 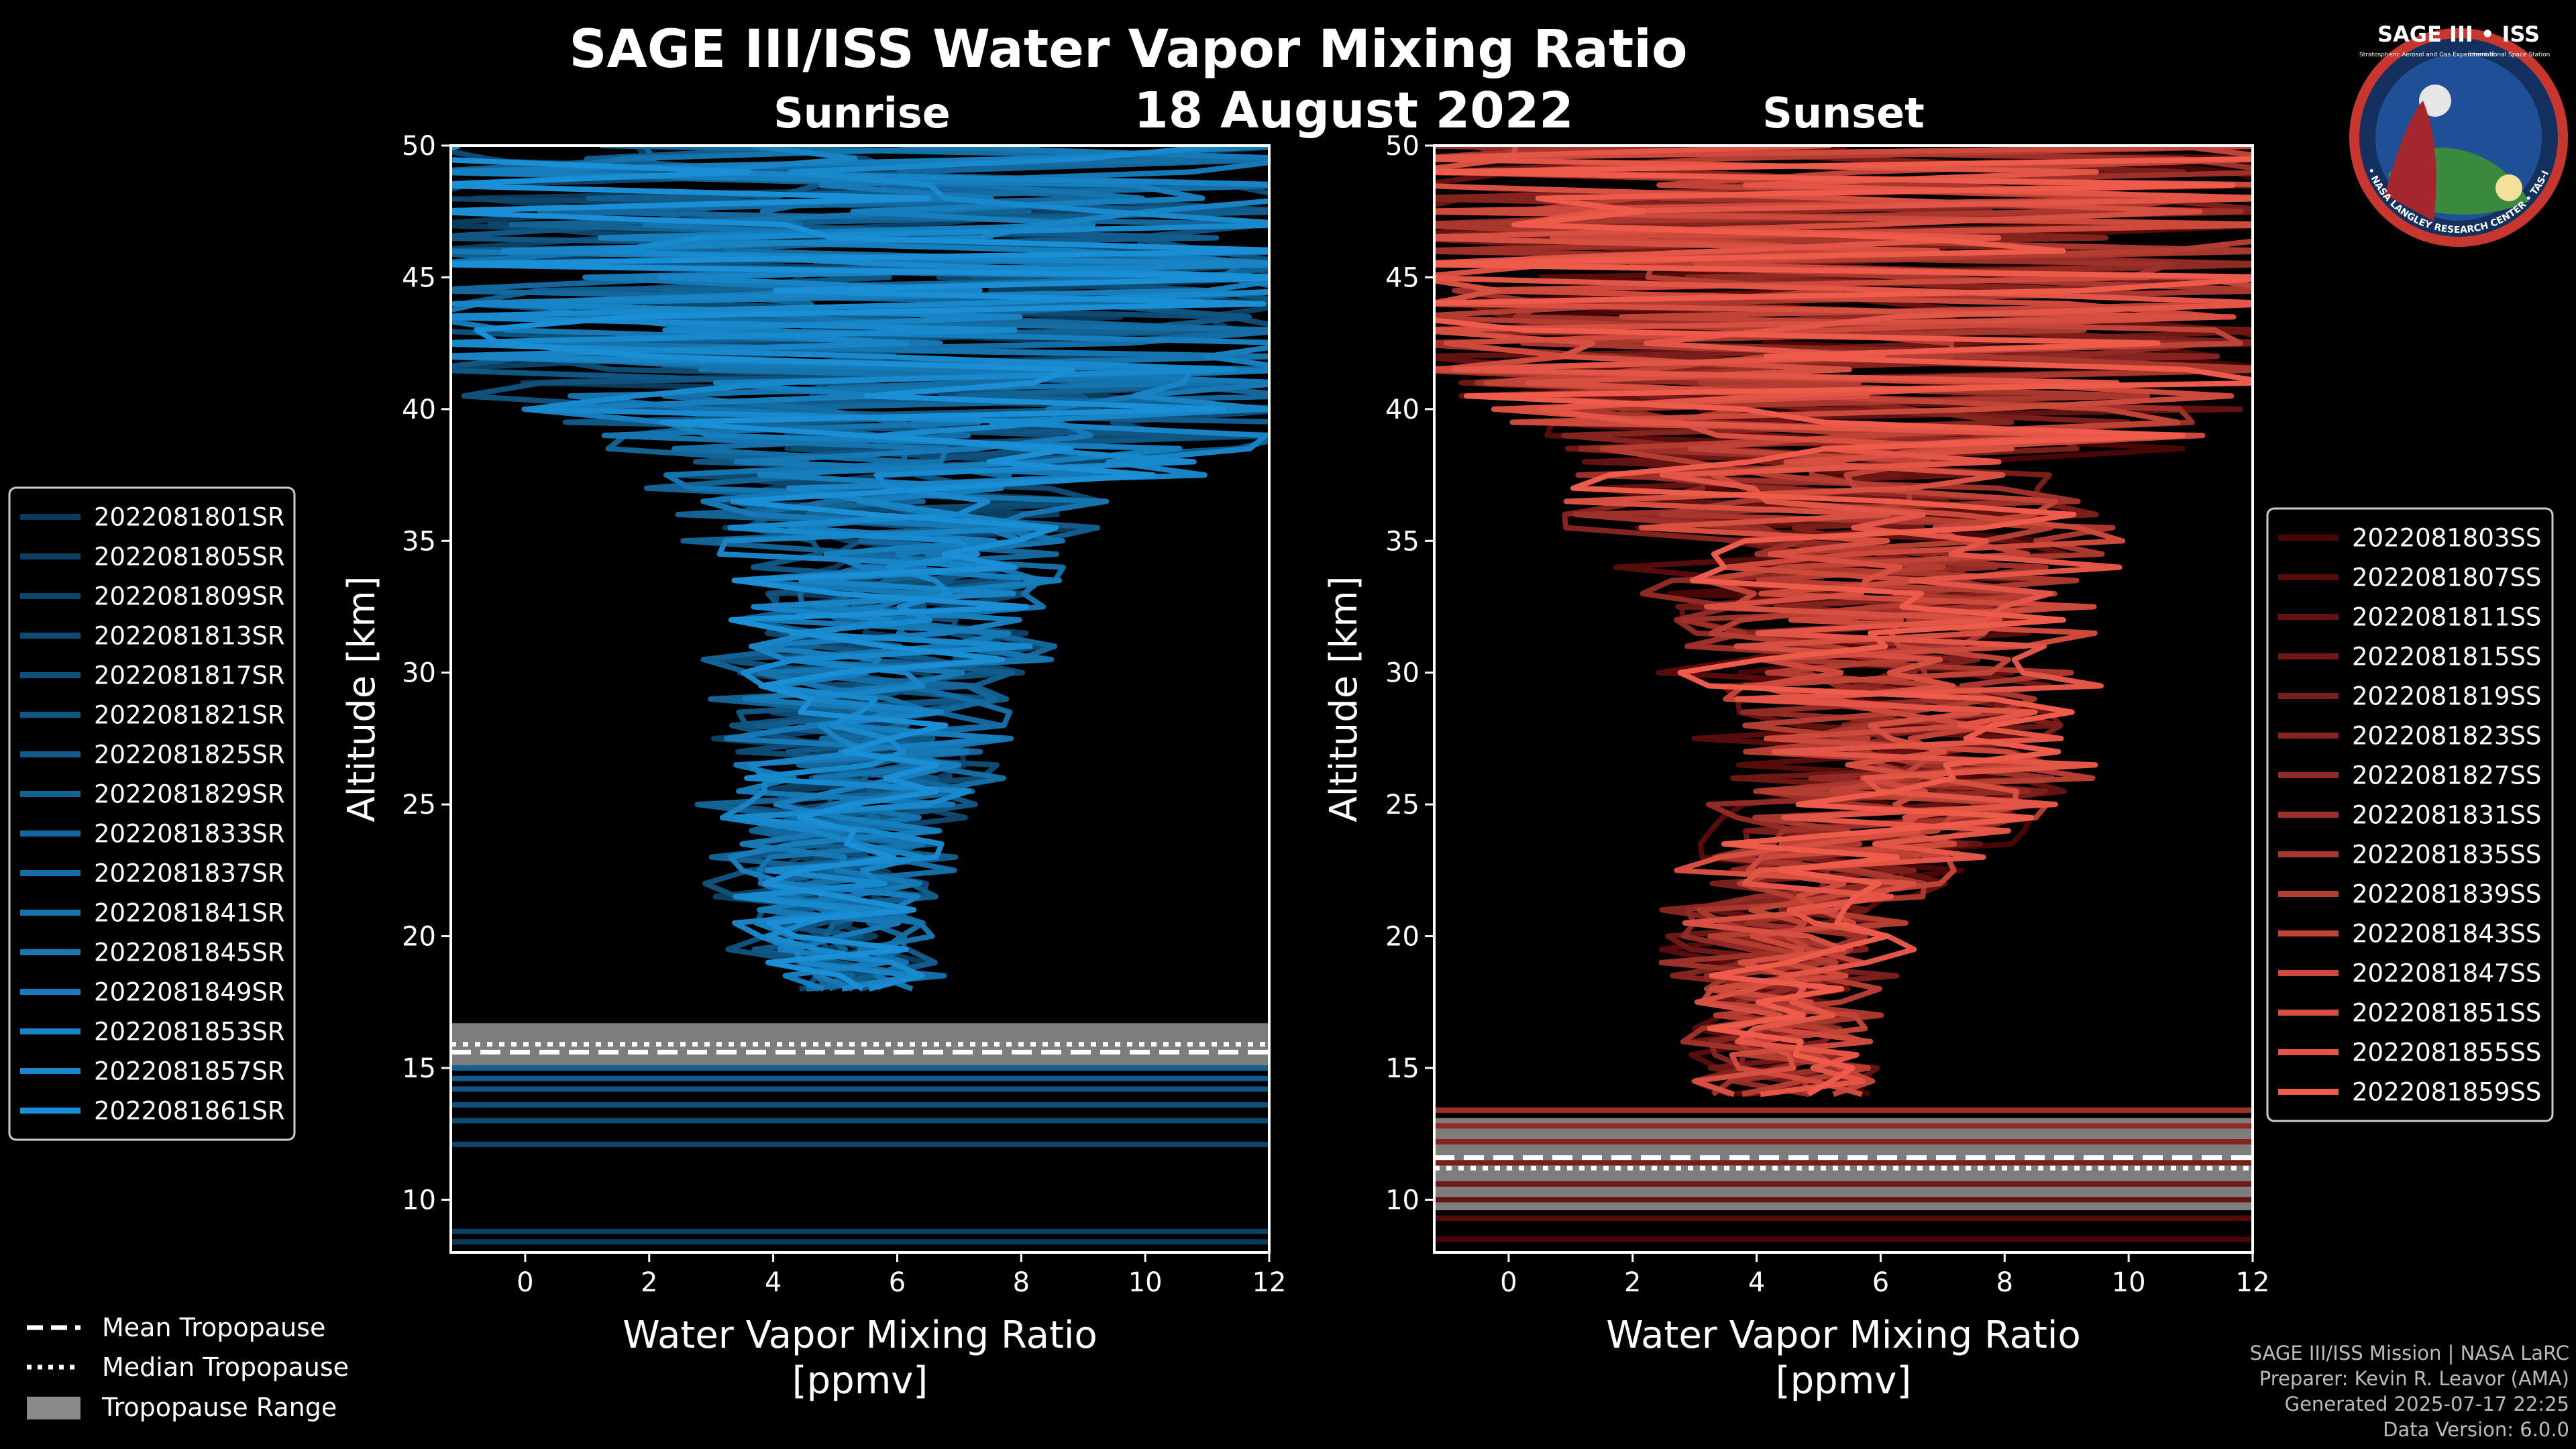 What do you see at coordinates (189, 834) in the screenshot?
I see `legend-entry: 2022081833SR` at bounding box center [189, 834].